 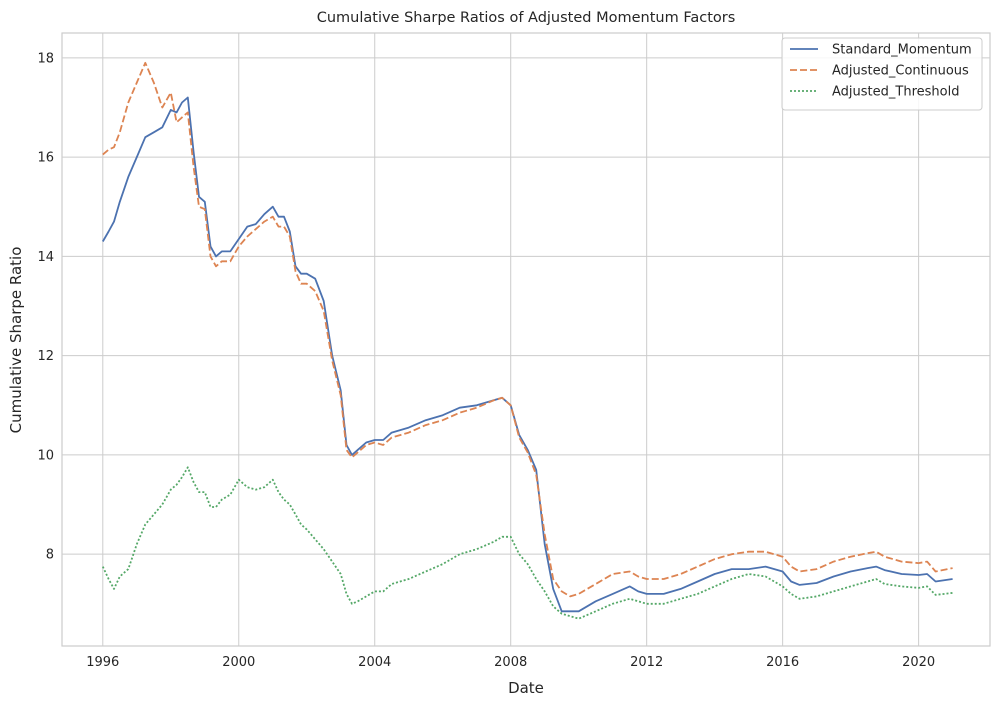 I want to click on y-tick-label: 14, so click(x=45, y=257).